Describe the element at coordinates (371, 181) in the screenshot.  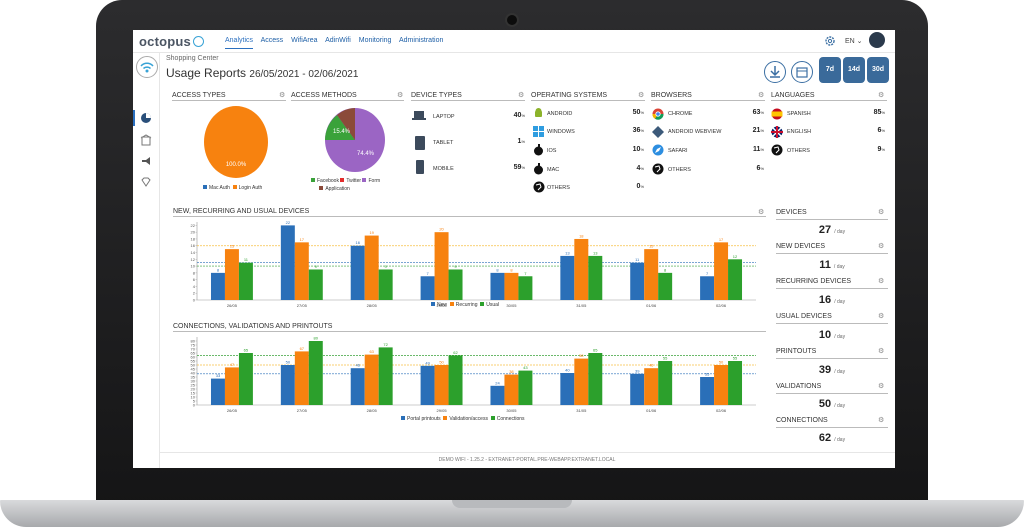
I see `legend-item-form: Form` at that location.